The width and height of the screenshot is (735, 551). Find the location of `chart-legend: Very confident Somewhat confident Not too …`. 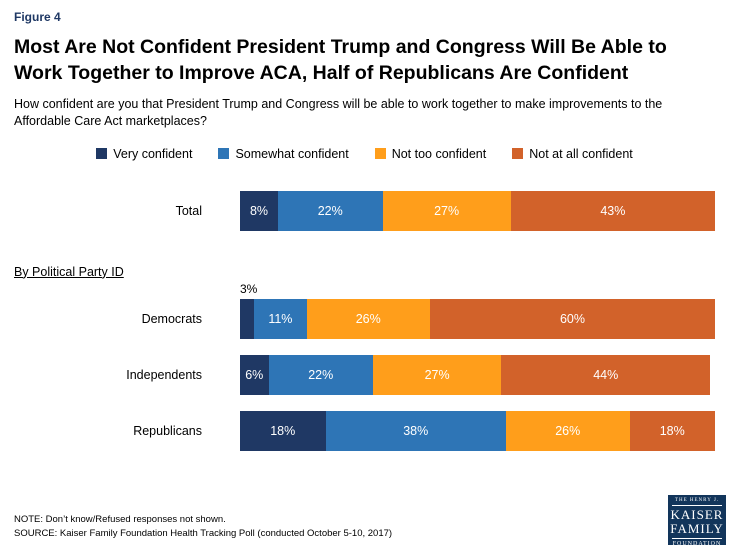

chart-legend: Very confident Somewhat confident Not too … is located at coordinates (364, 154).